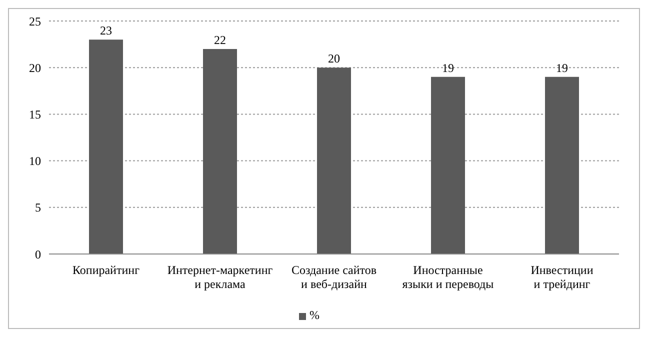 The height and width of the screenshot is (337, 648). Describe the element at coordinates (35, 67) in the screenshot. I see `y-tick-label: 20` at that location.